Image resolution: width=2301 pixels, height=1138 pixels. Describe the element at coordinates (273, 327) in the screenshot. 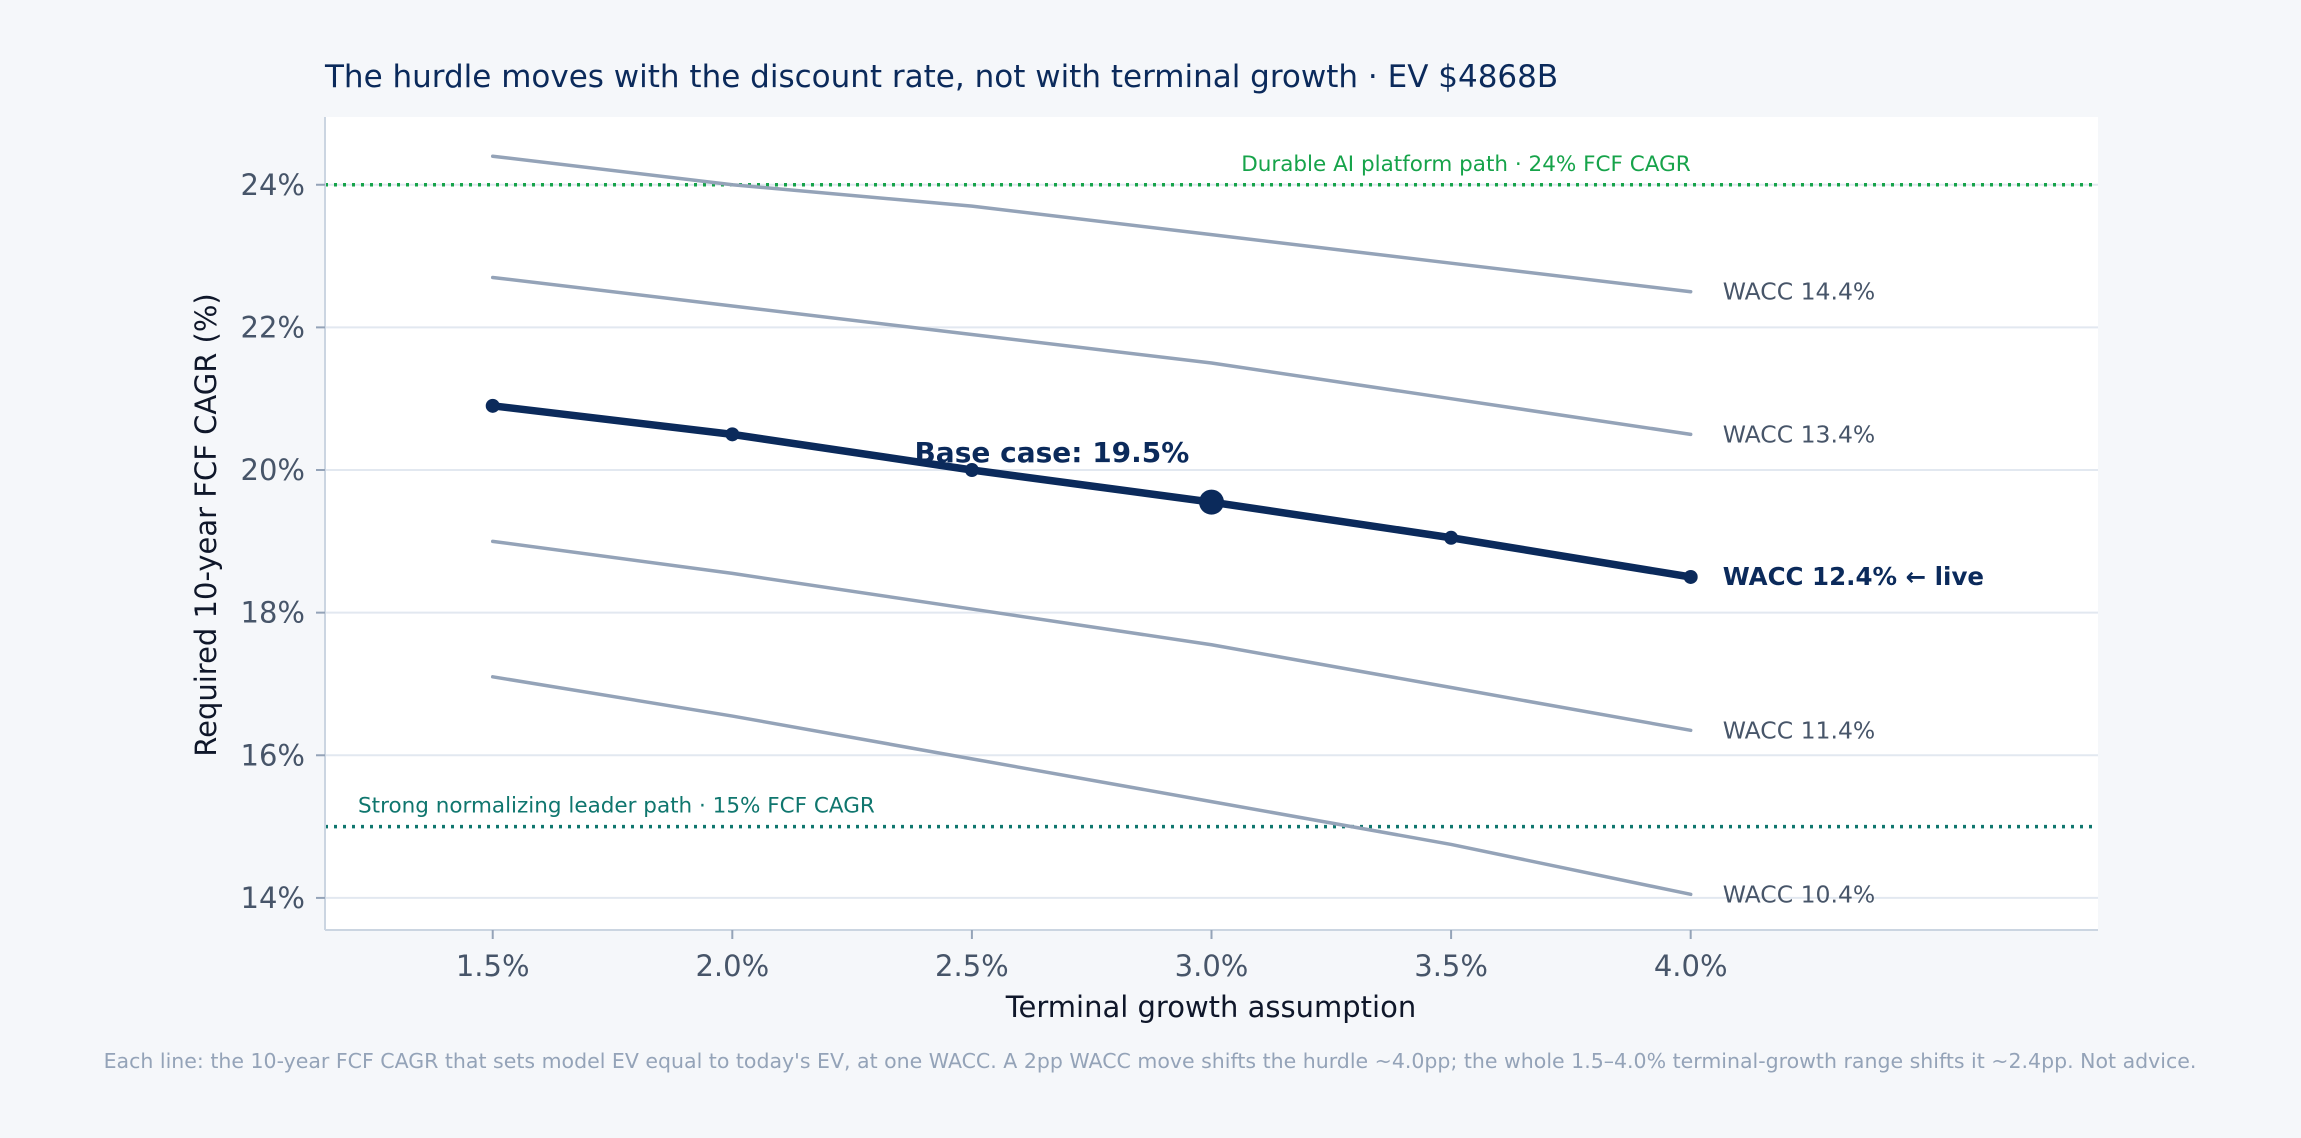

I see `y-tick-label: 22%` at that location.